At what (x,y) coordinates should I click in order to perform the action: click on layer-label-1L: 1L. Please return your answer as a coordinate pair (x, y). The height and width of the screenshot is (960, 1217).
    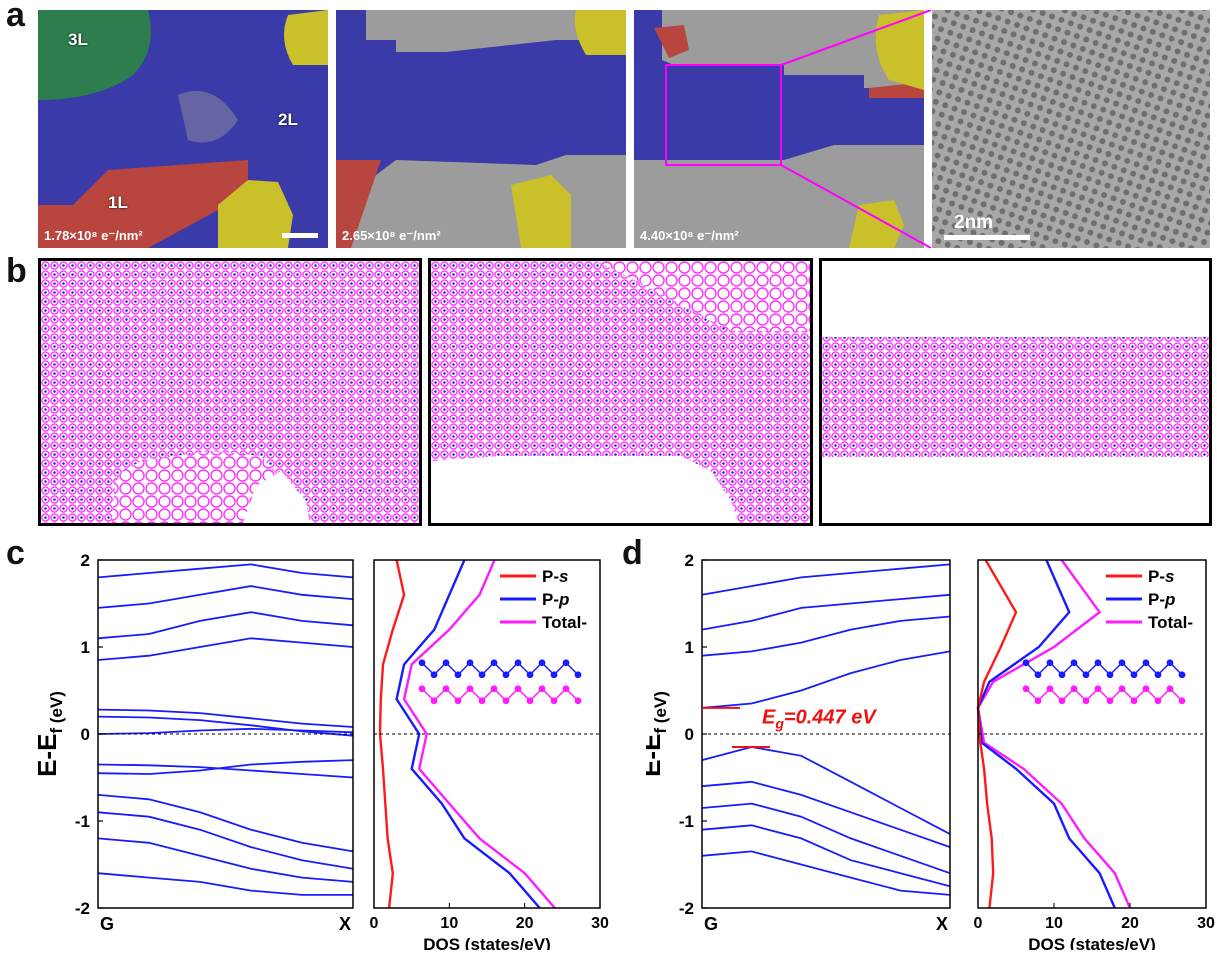
    Looking at the image, I should click on (118, 202).